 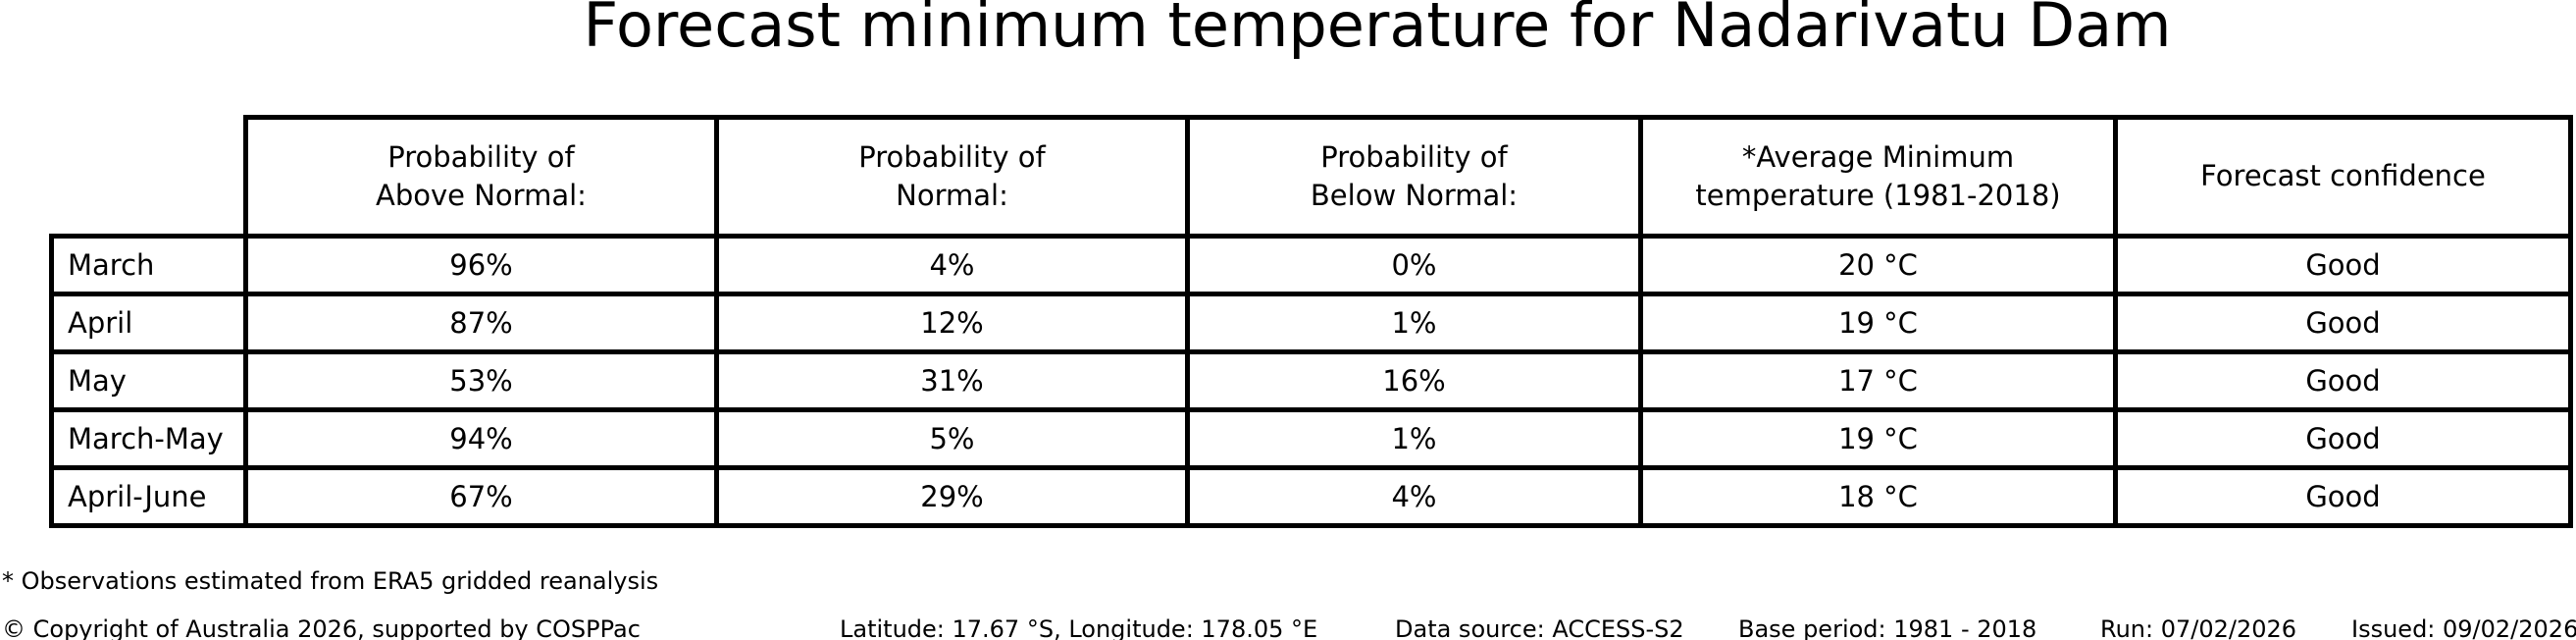 I want to click on table-row-april-june: April-June 67% 29% 4% 18 °C Good, so click(x=1311, y=497).